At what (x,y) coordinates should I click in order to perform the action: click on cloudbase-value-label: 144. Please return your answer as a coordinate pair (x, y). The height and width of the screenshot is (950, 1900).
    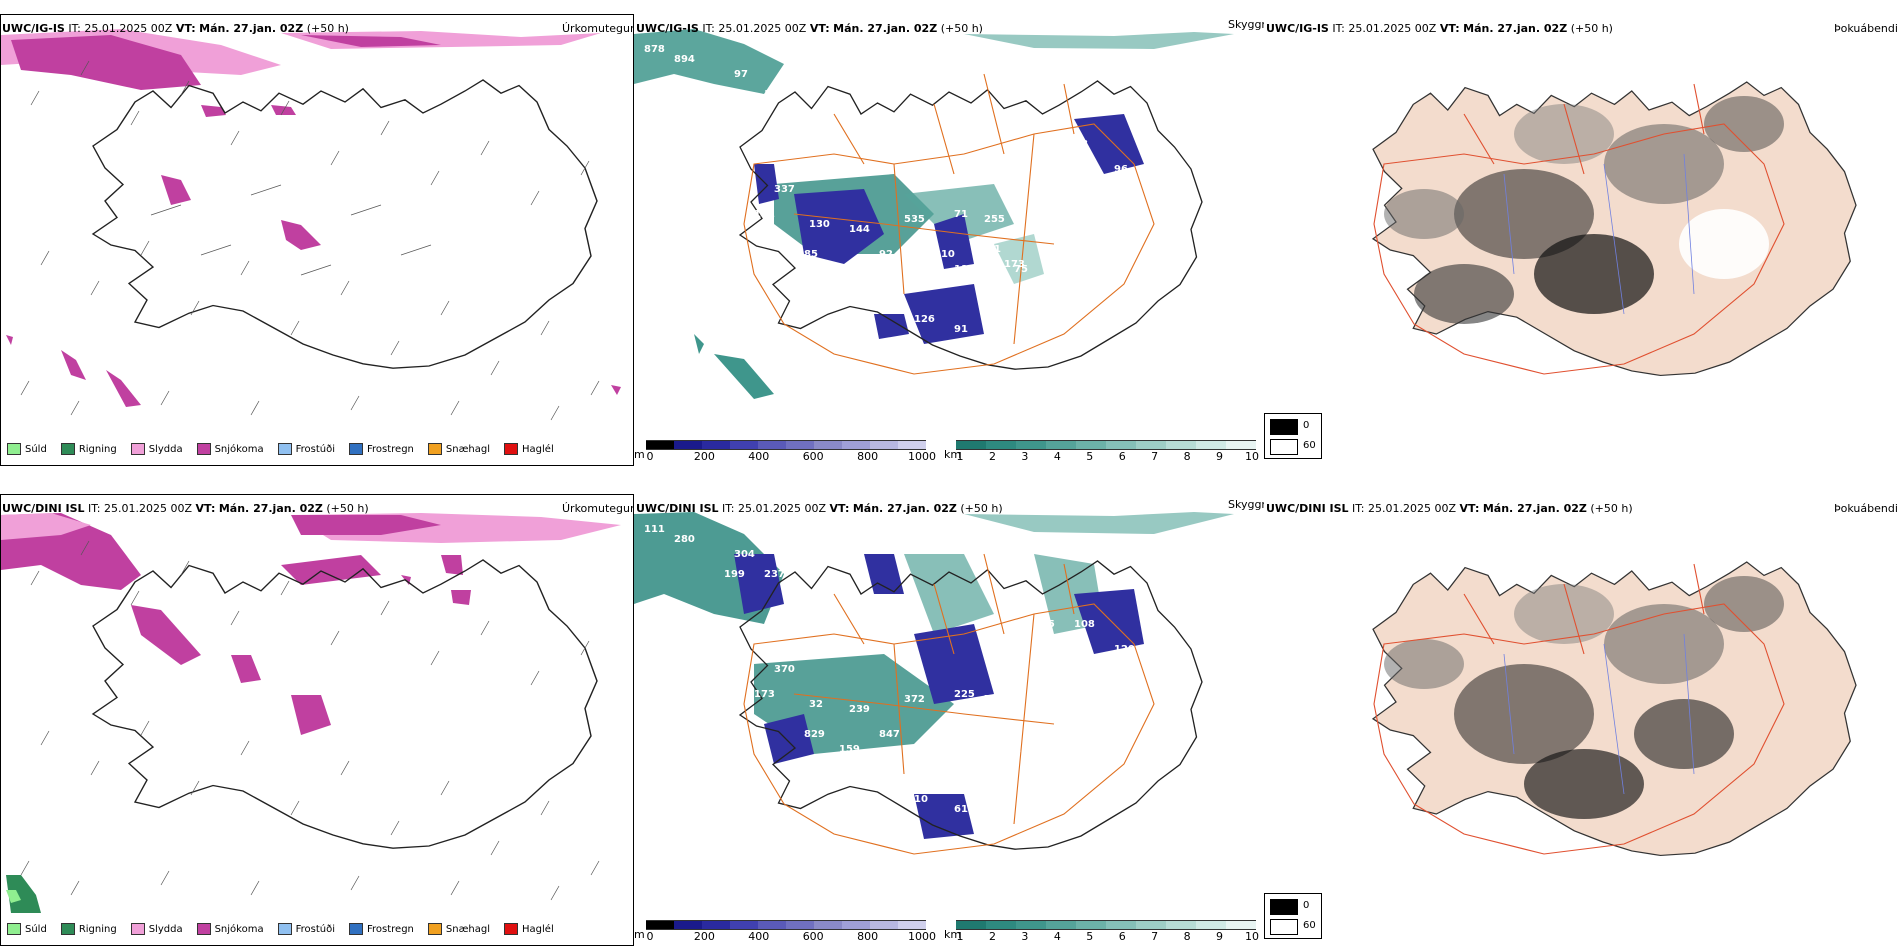
    Looking at the image, I should click on (859, 229).